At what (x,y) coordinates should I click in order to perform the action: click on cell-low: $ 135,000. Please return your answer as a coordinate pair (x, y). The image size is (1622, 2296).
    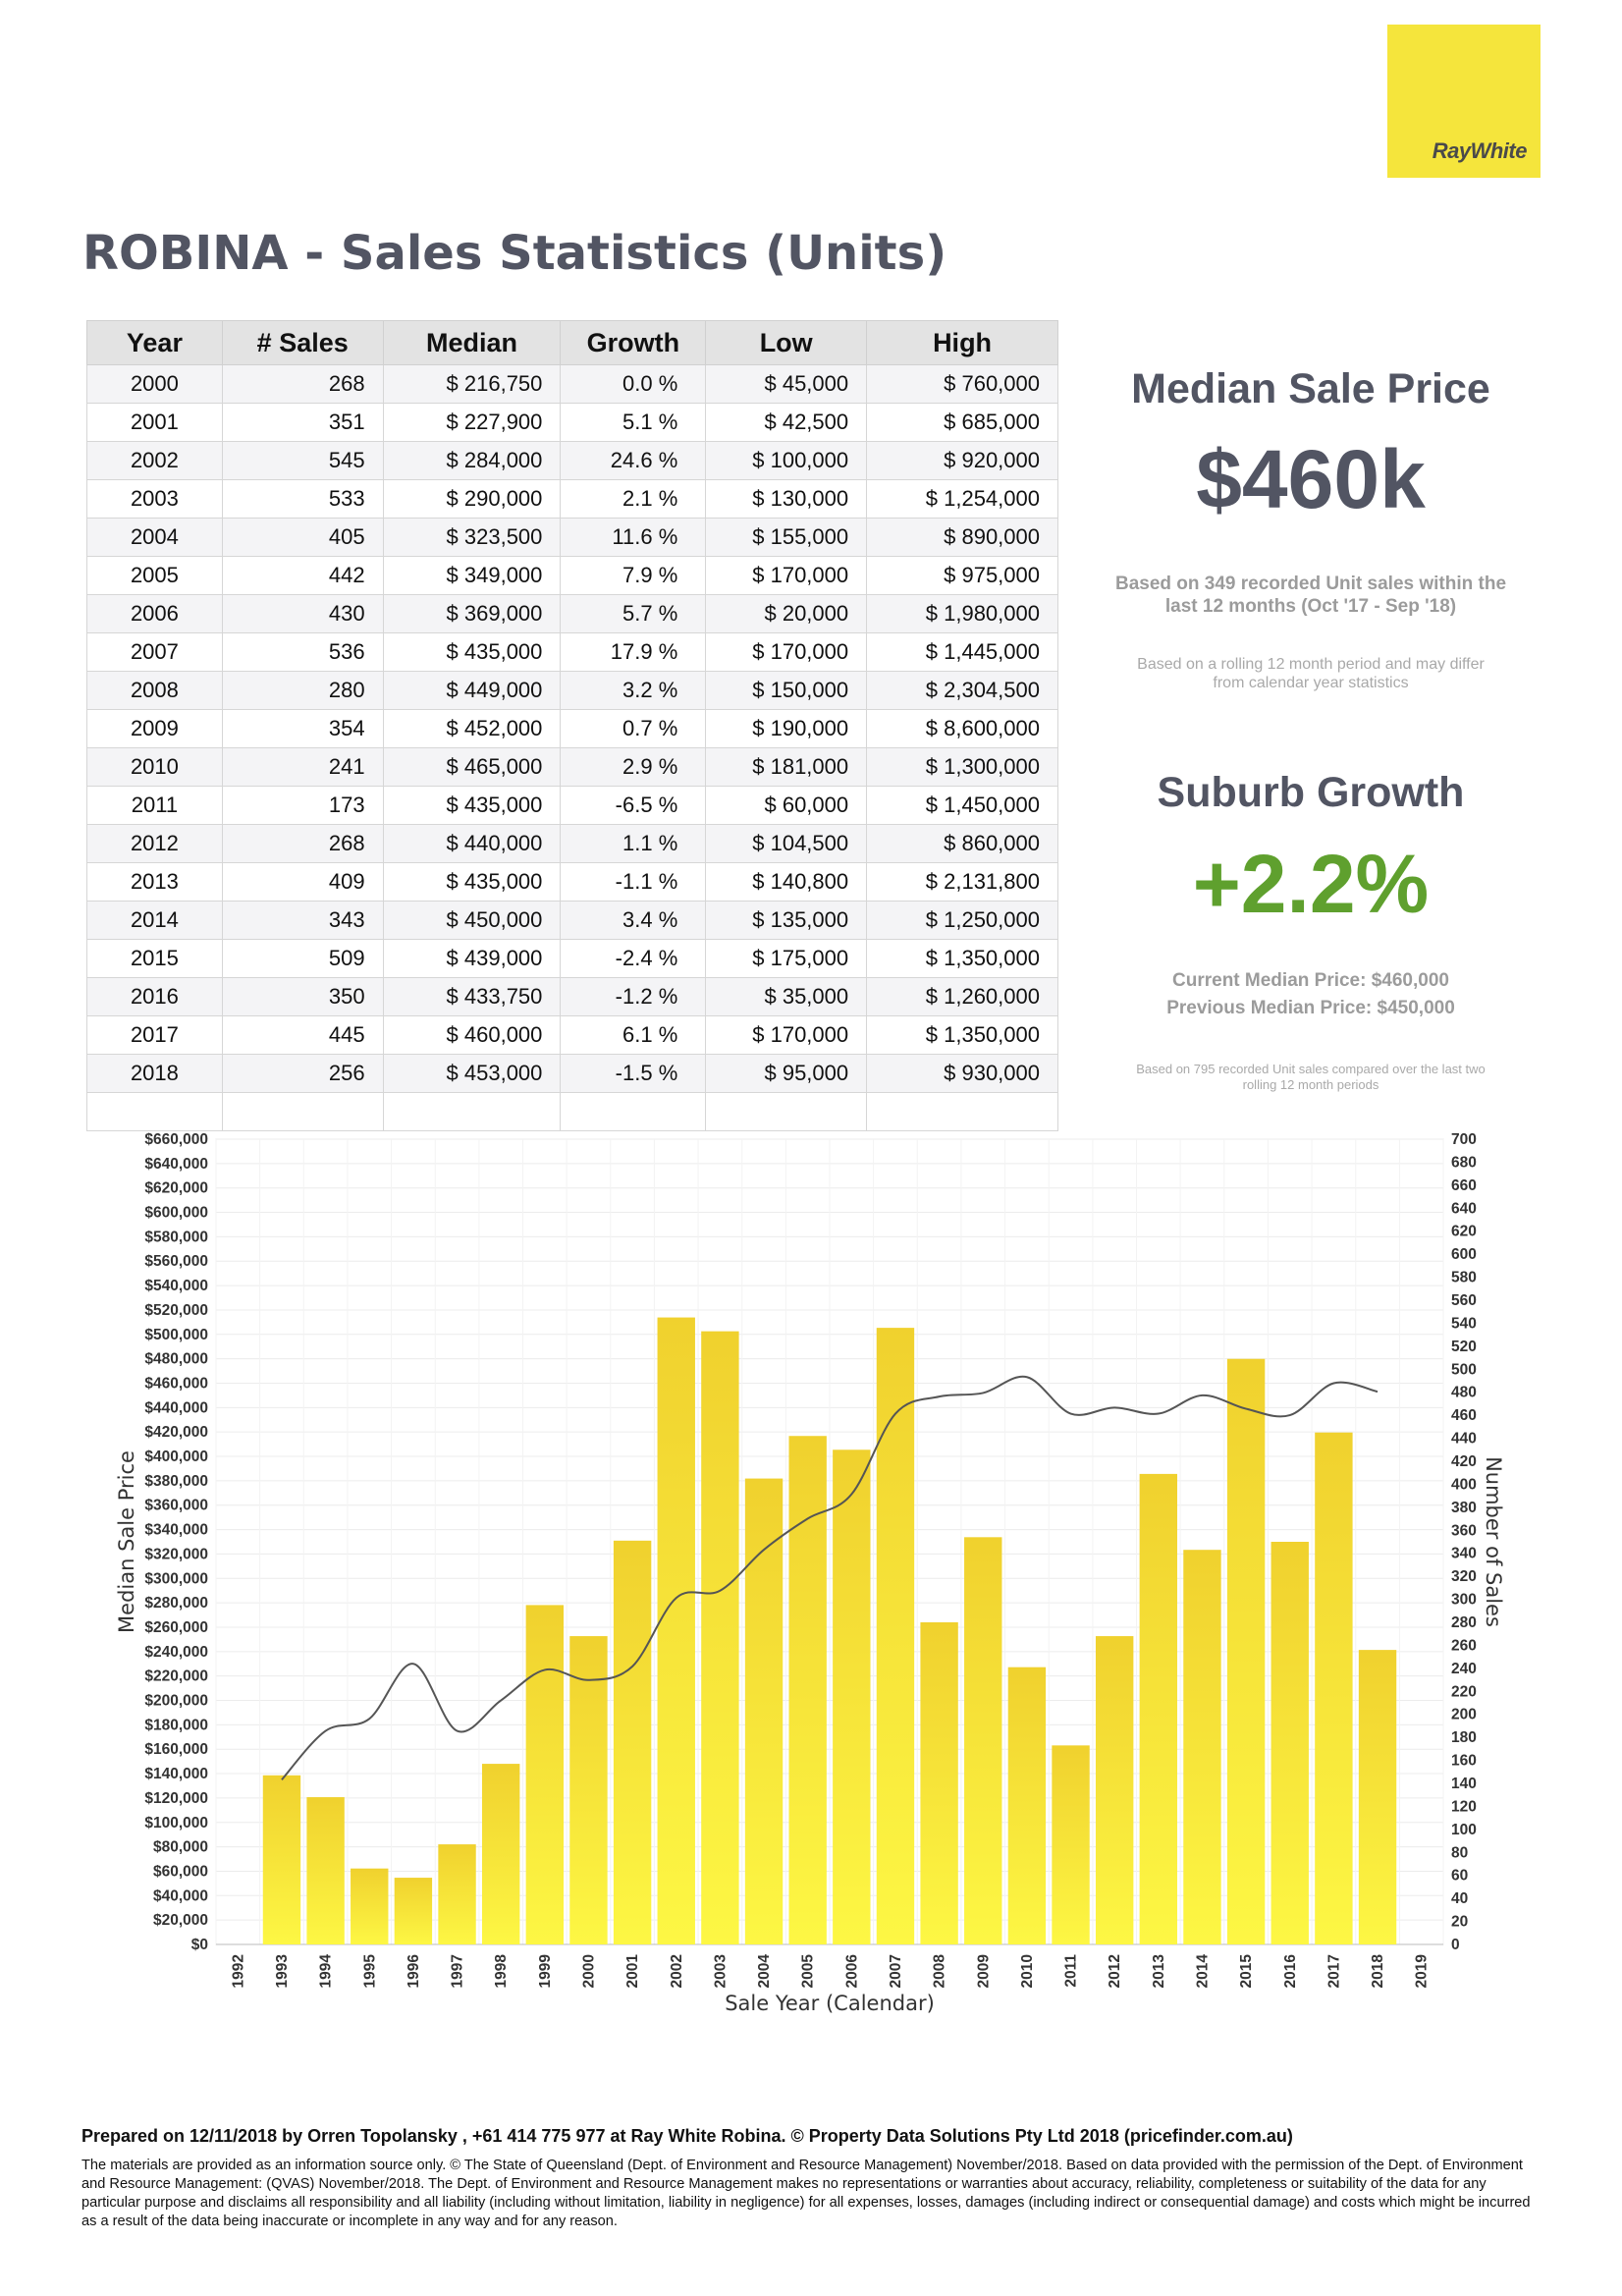
    Looking at the image, I should click on (786, 920).